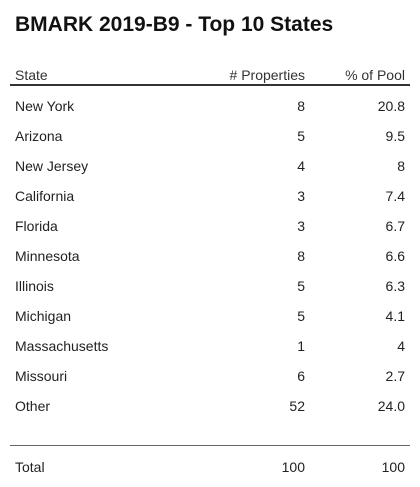  Describe the element at coordinates (395, 196) in the screenshot. I see `pct-cell: 7.4` at that location.